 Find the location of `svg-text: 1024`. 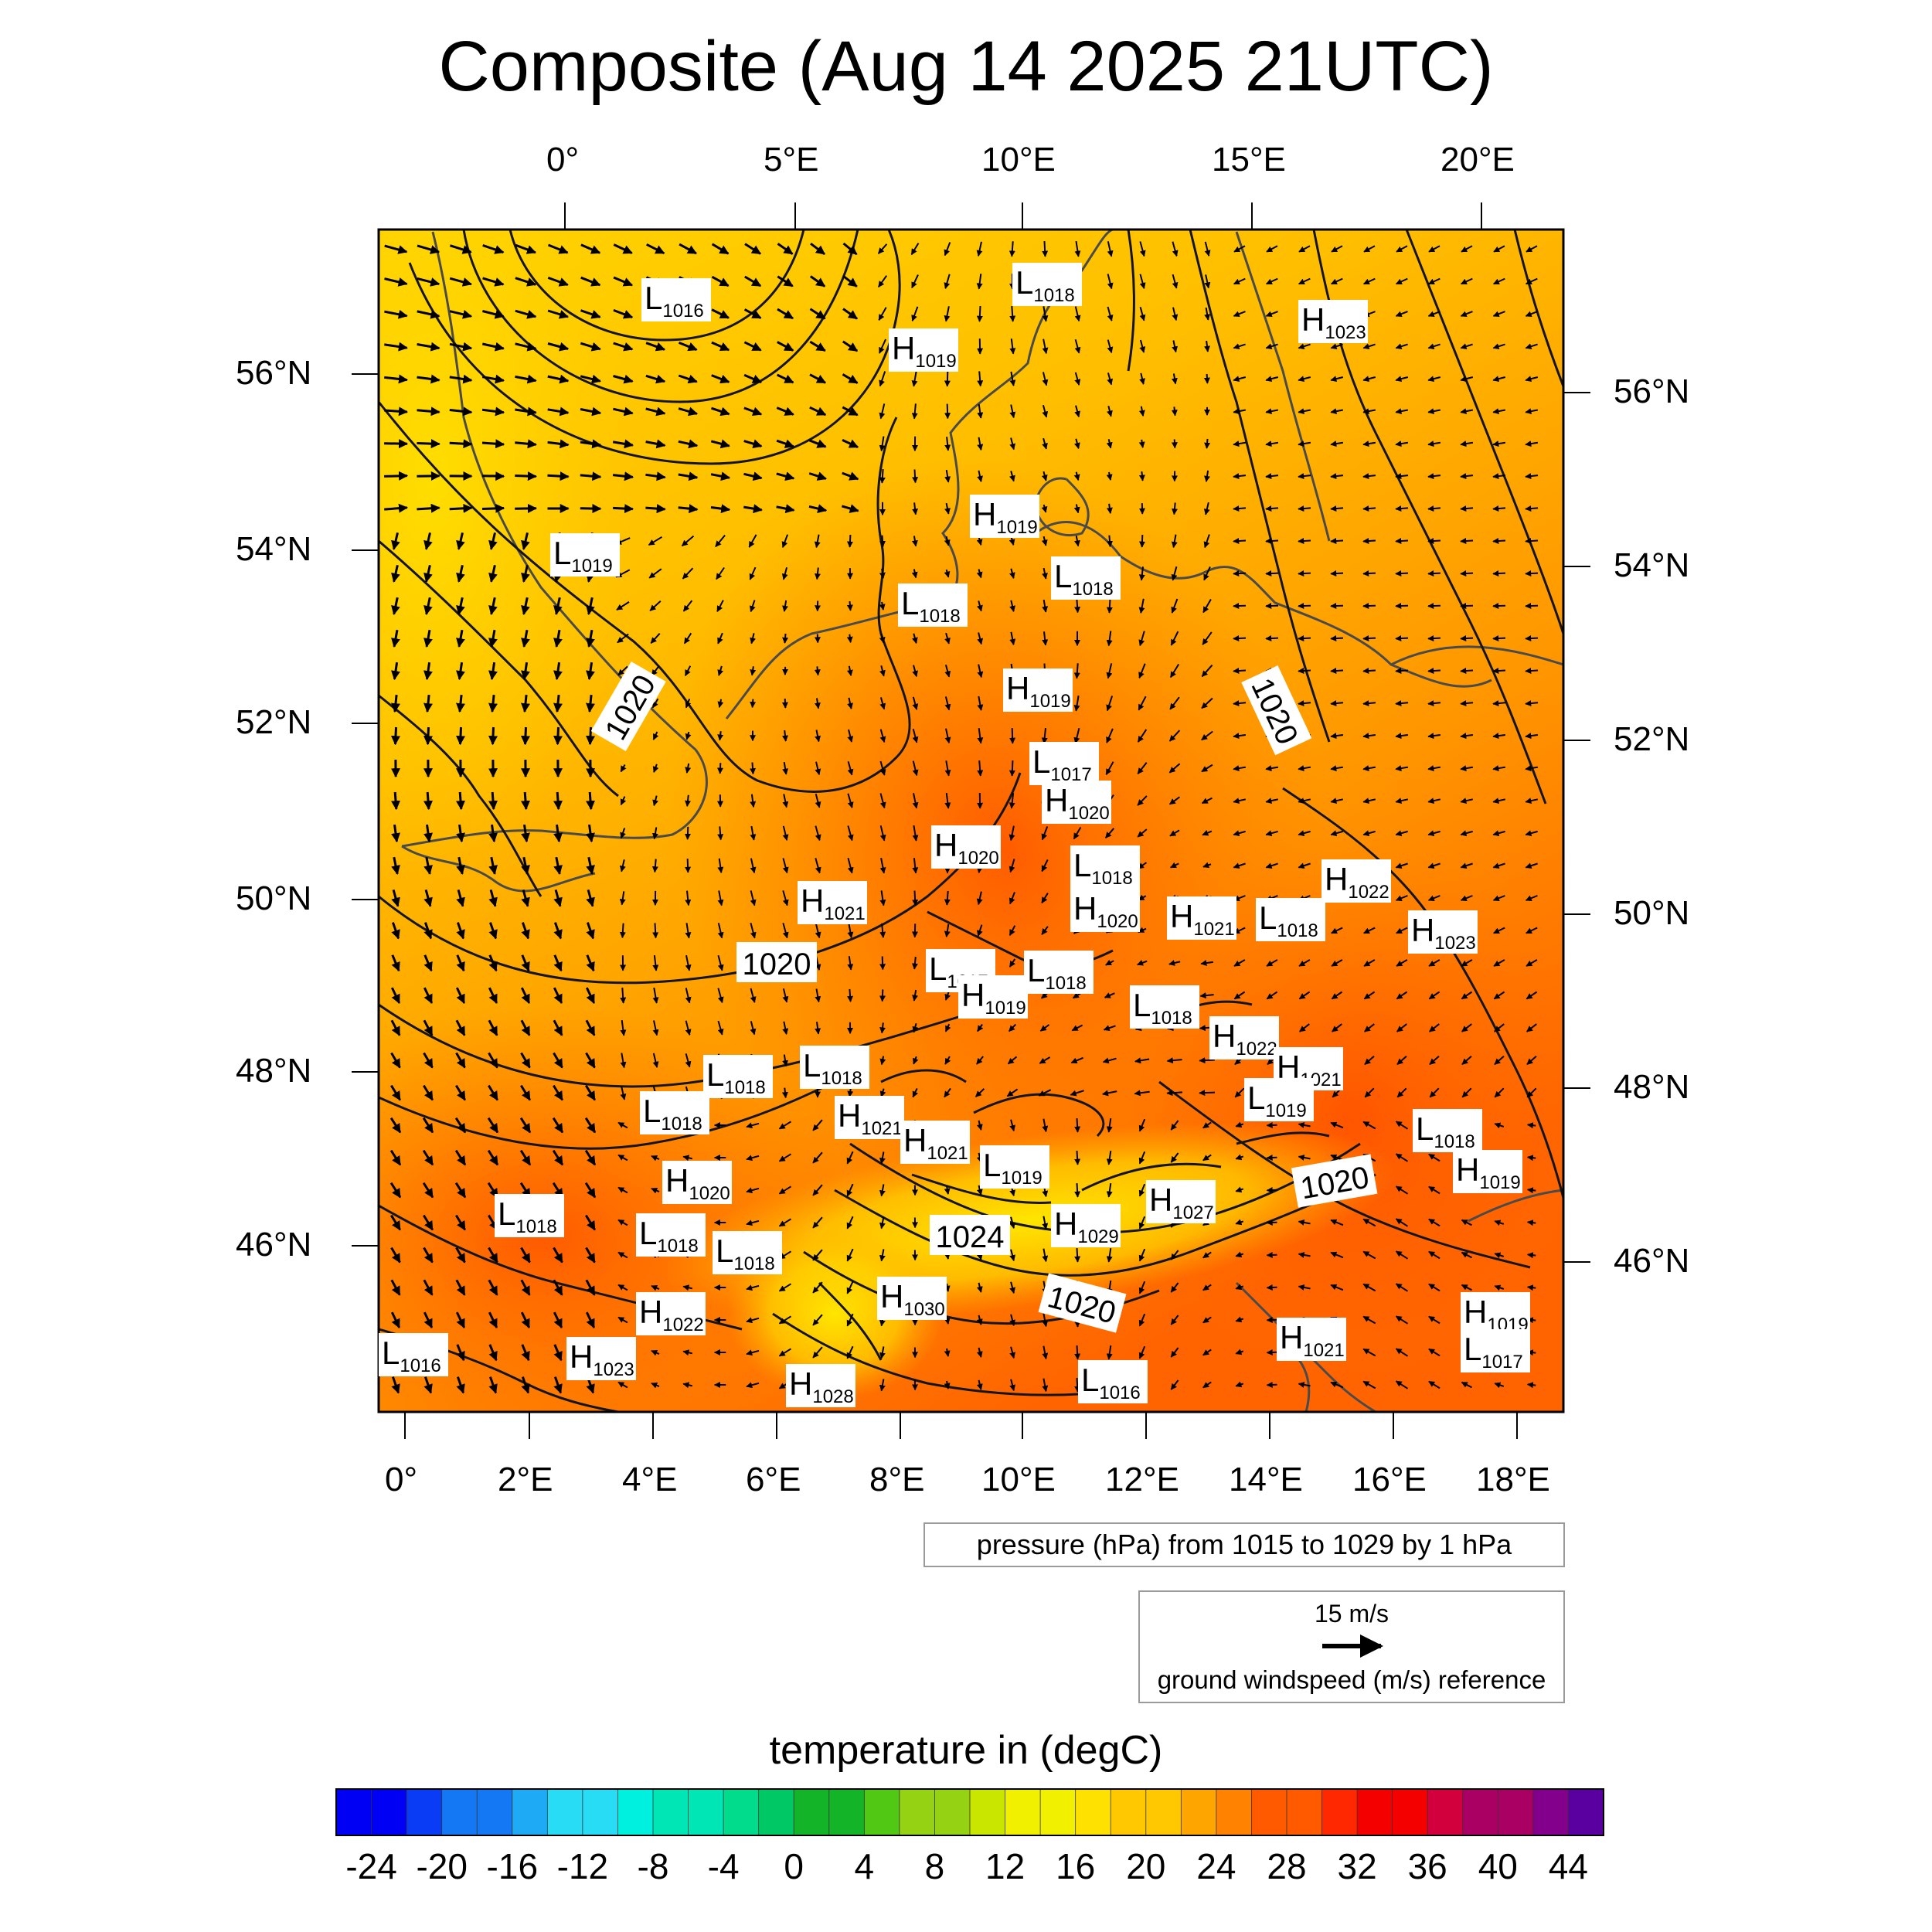

svg-text: 1024 is located at coordinates (971, 1237).